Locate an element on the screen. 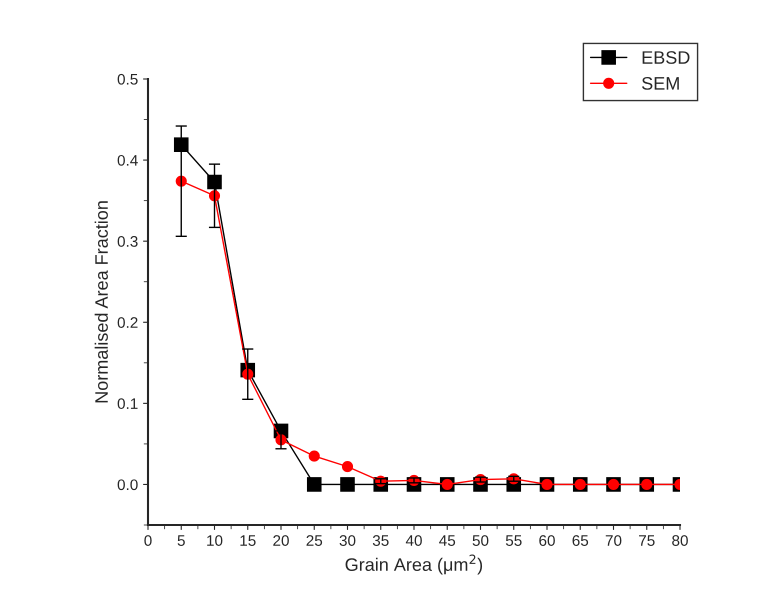 The image size is (776, 611). legend-label: EBSD is located at coordinates (666, 57).